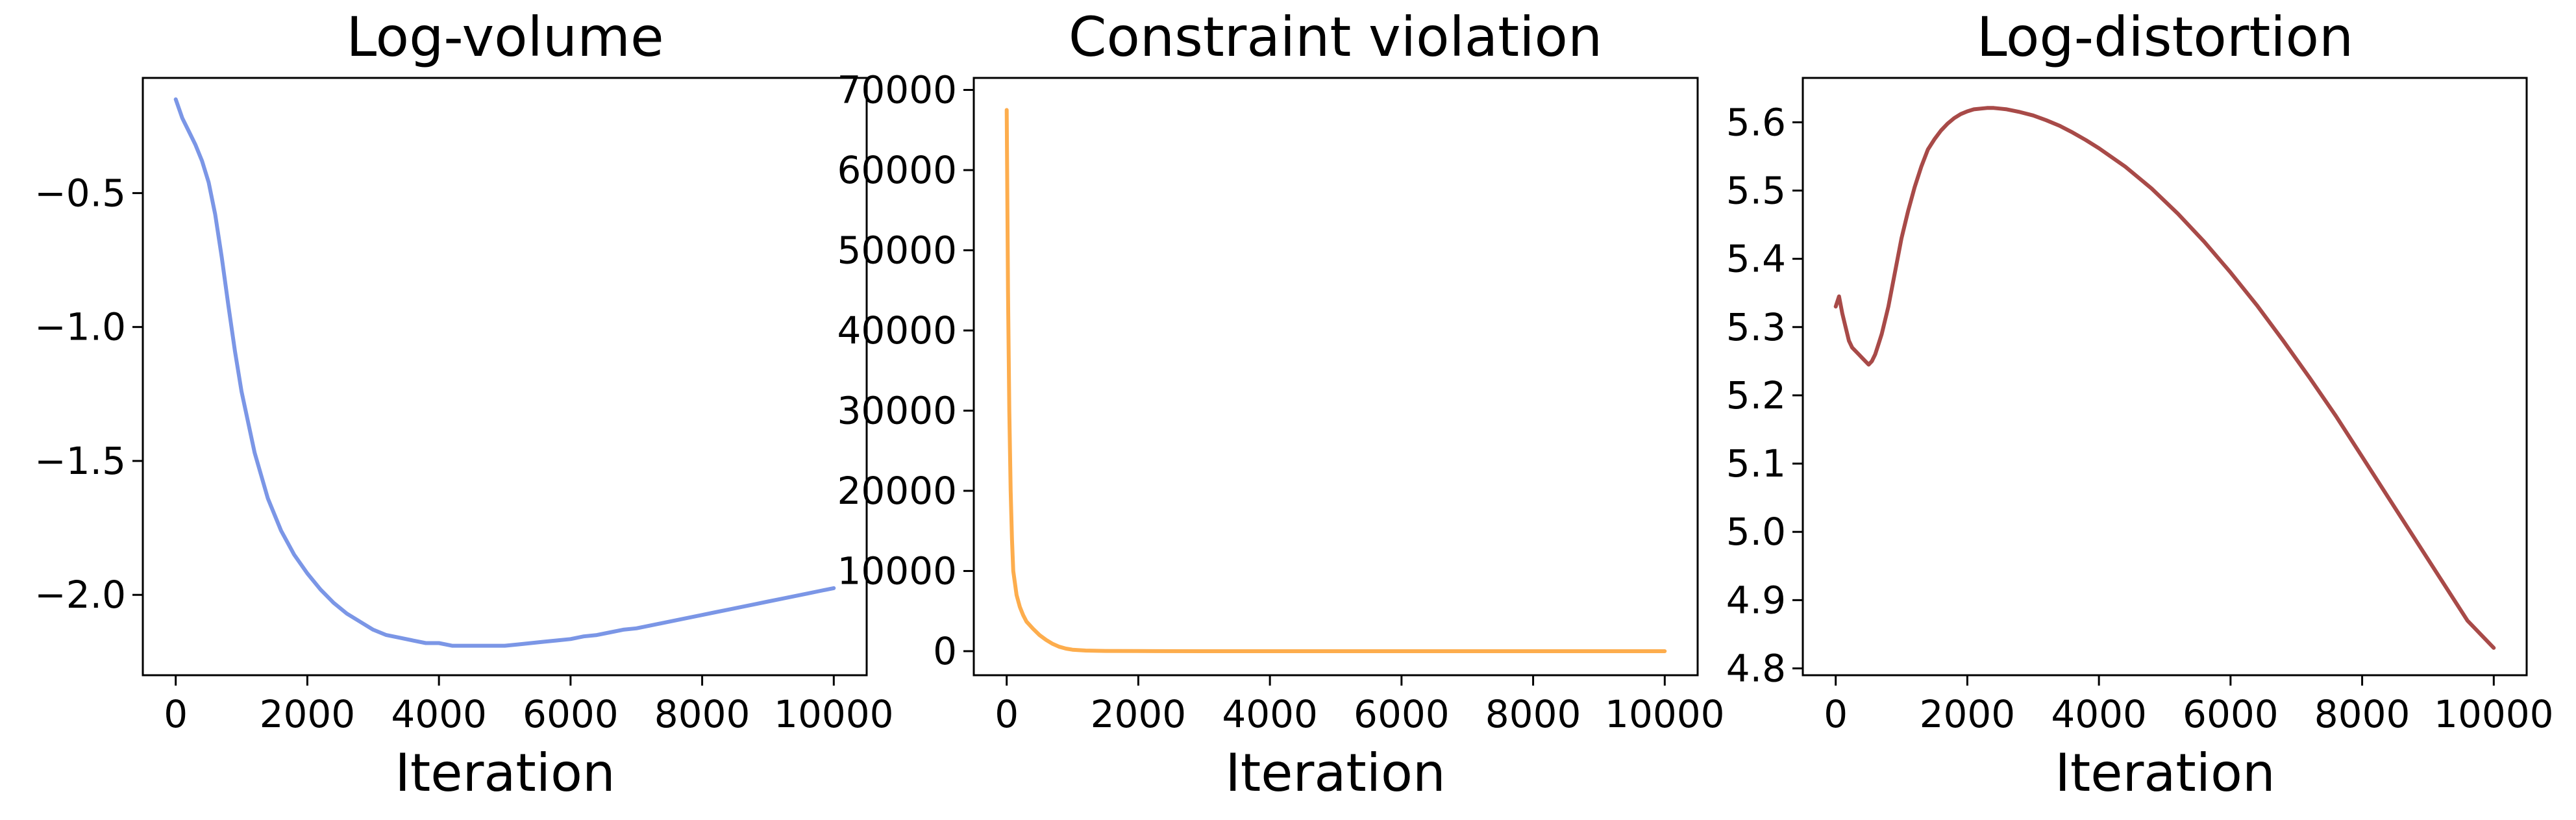  What do you see at coordinates (80, 595) in the screenshot?
I see `y-tick-label: −2.0` at bounding box center [80, 595].